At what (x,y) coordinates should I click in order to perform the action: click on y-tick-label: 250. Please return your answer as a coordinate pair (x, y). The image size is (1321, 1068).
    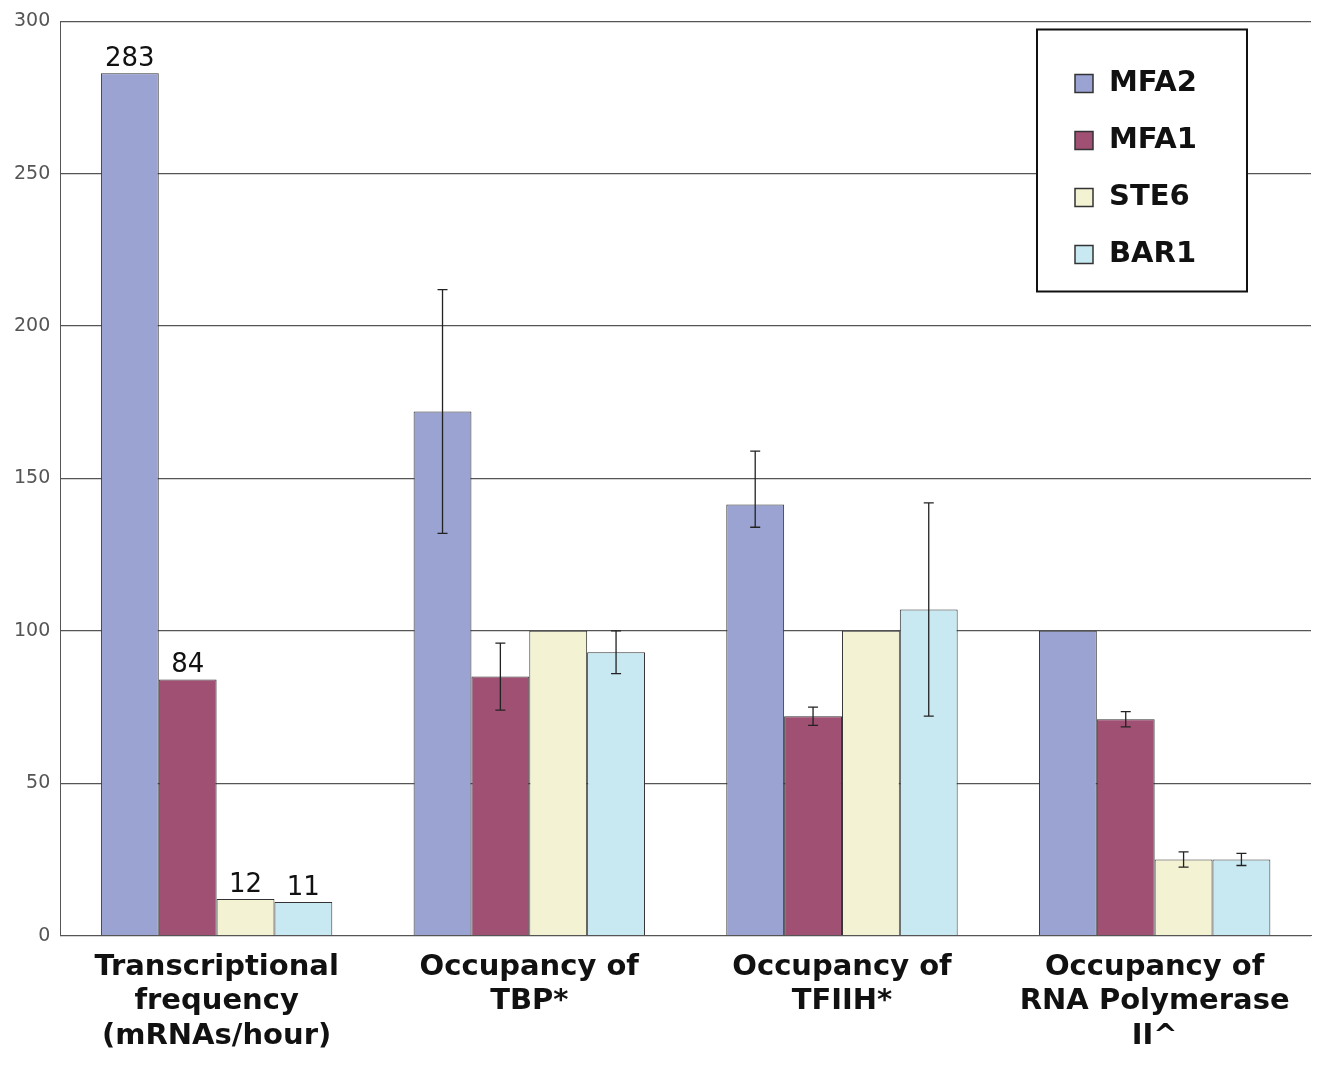
    Looking at the image, I should click on (32, 171).